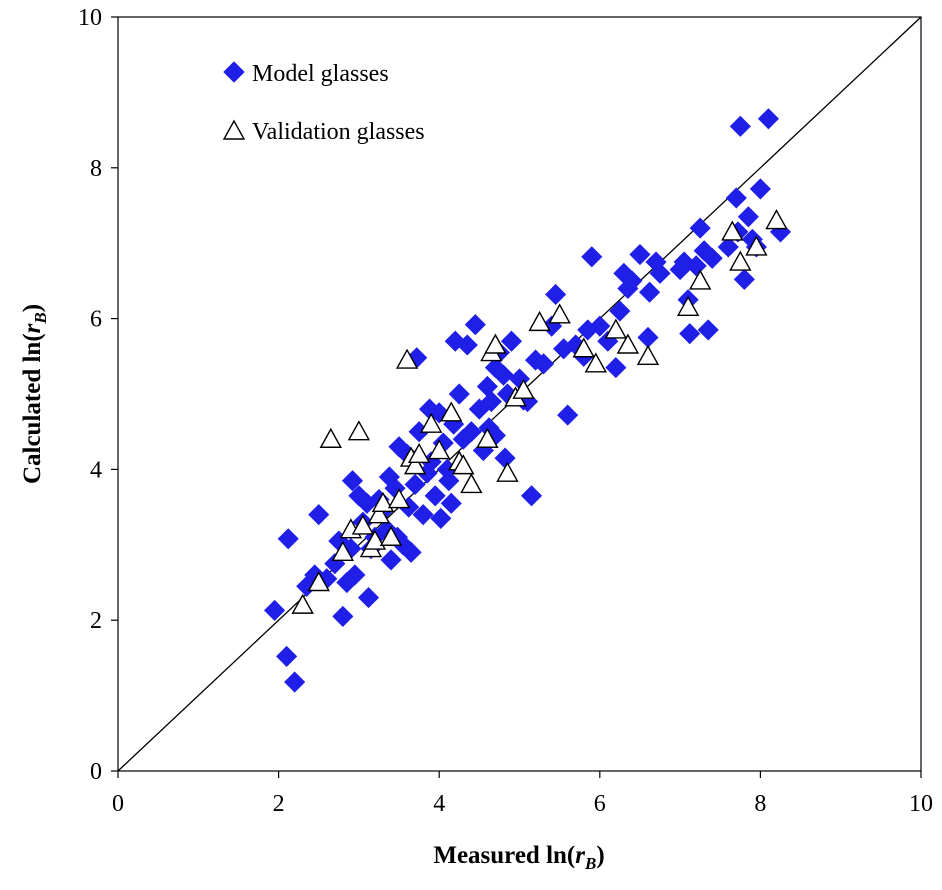 This screenshot has height=890, width=942. I want to click on y-tick-label: 6, so click(96, 320).